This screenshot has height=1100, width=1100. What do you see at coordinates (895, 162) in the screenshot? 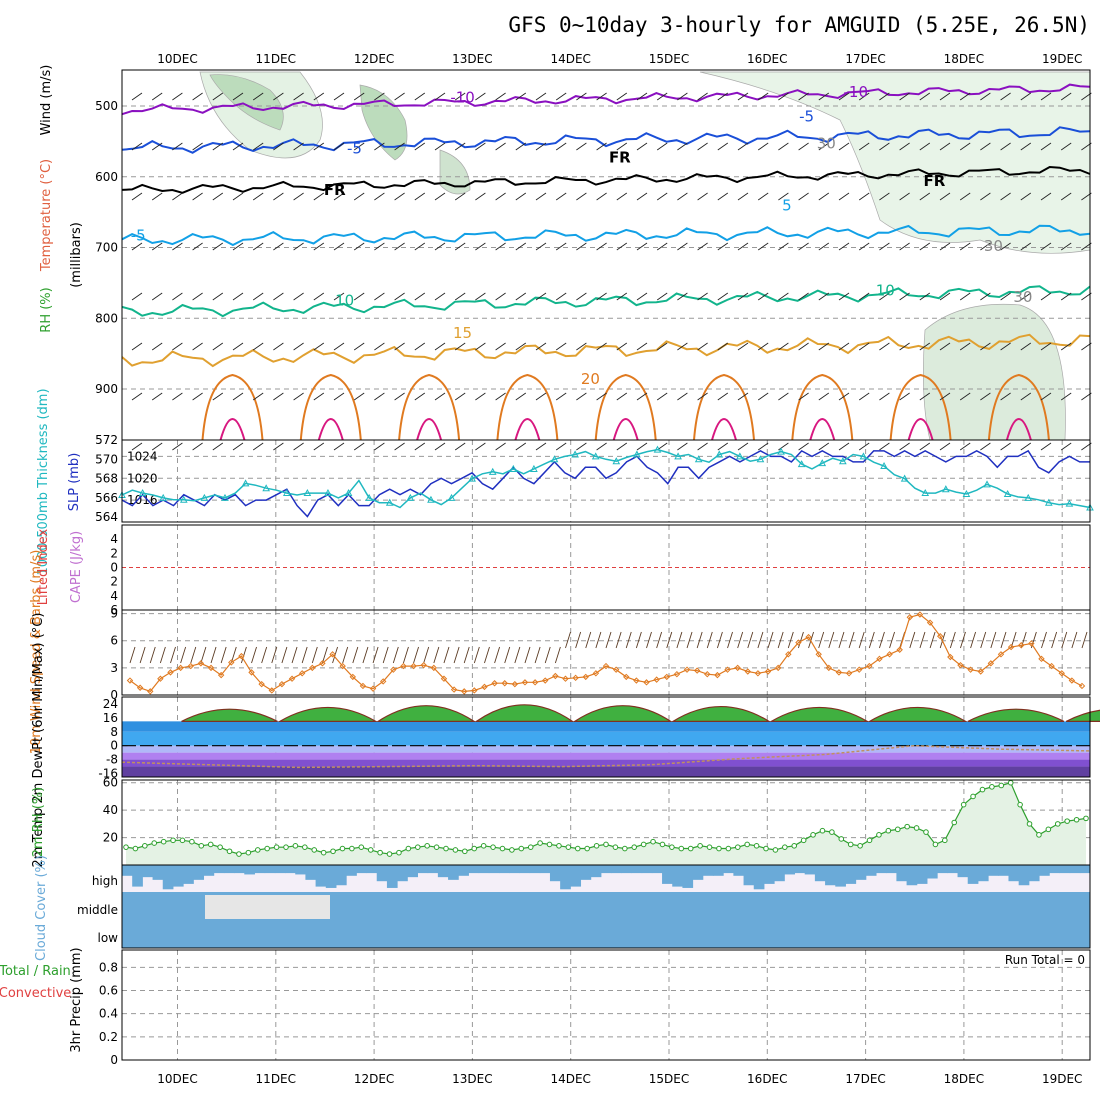
I see `rh-shading` at bounding box center [895, 162].